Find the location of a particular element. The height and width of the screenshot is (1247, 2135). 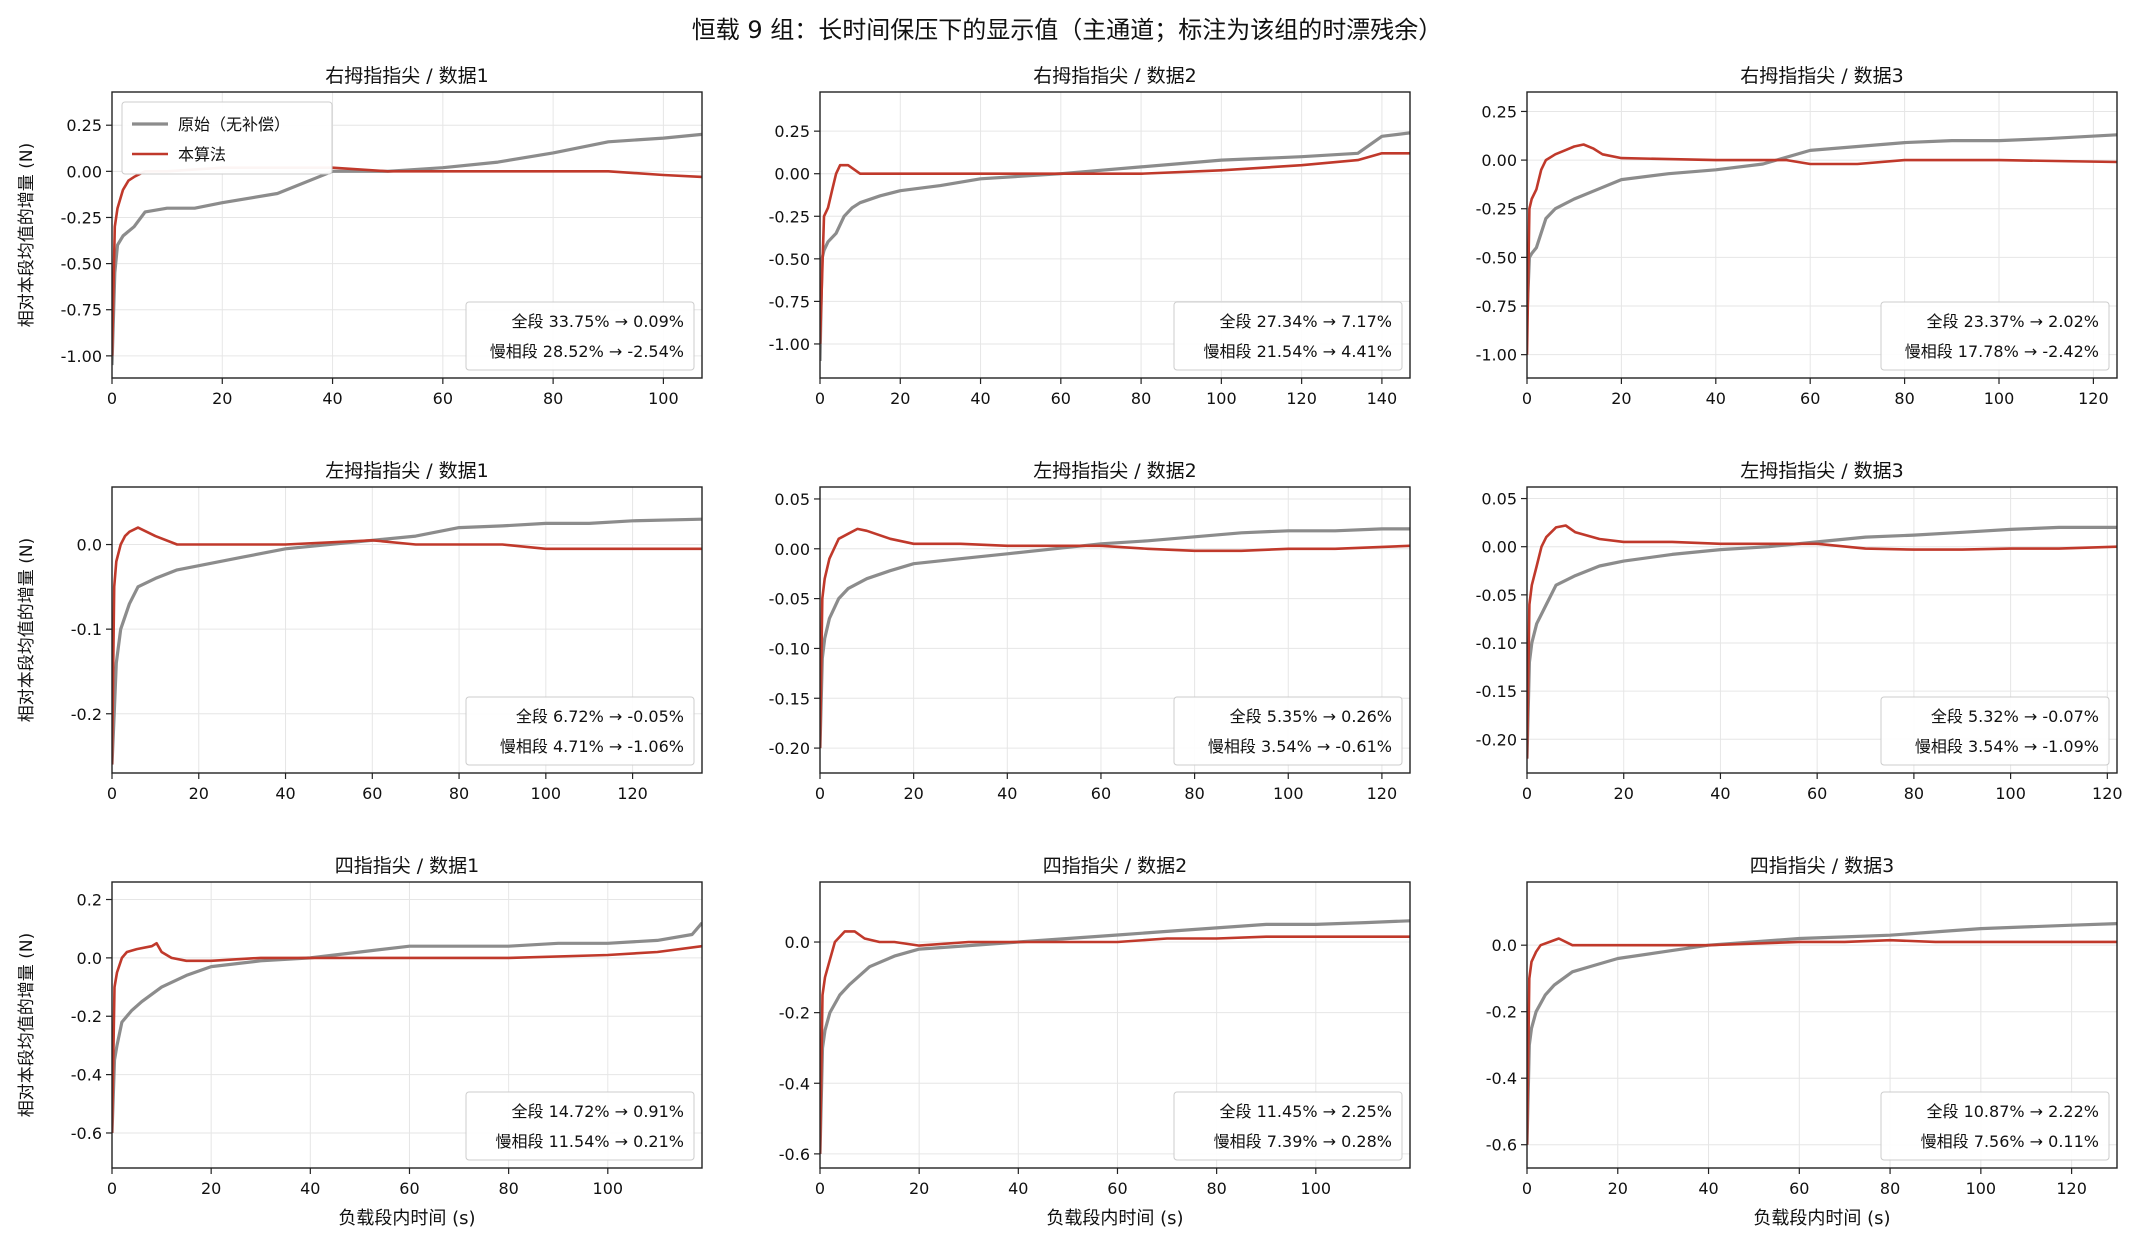

y-tick-label: 0.00 is located at coordinates (792, 549).